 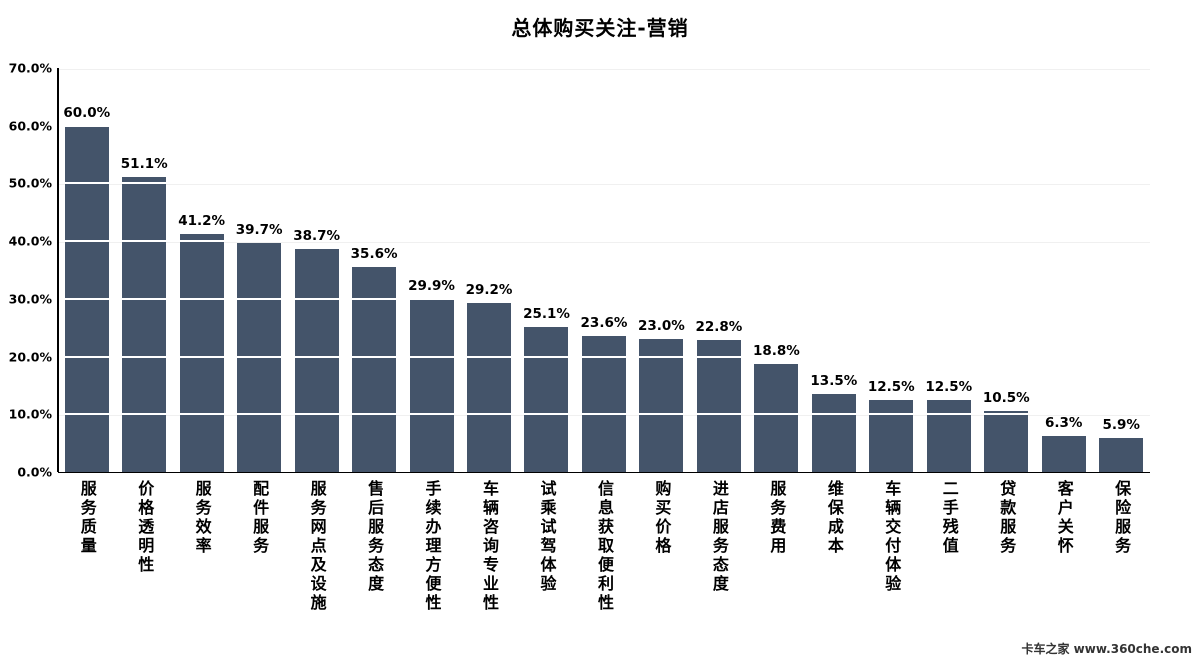 I want to click on bar-value-label: 23.0%, so click(x=661, y=326).